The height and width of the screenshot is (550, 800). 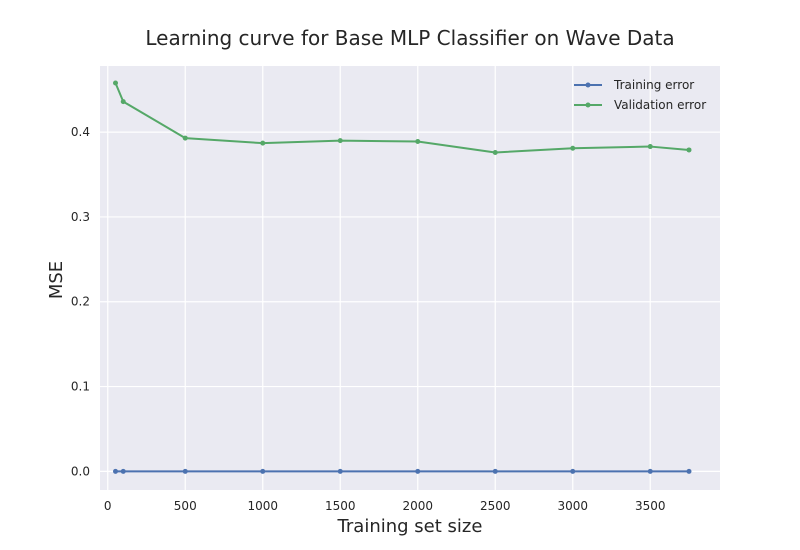 I want to click on x-tick-label: 1500, so click(x=340, y=506).